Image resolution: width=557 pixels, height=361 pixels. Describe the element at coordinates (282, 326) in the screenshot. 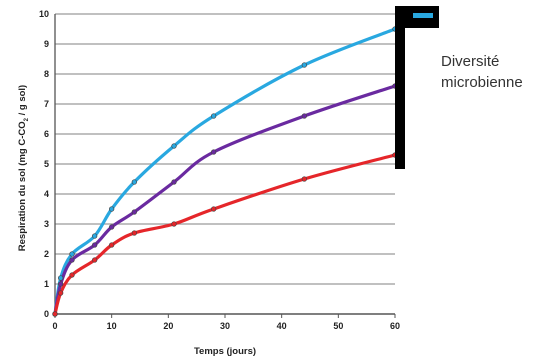

I see `x-tick-label: 40` at that location.